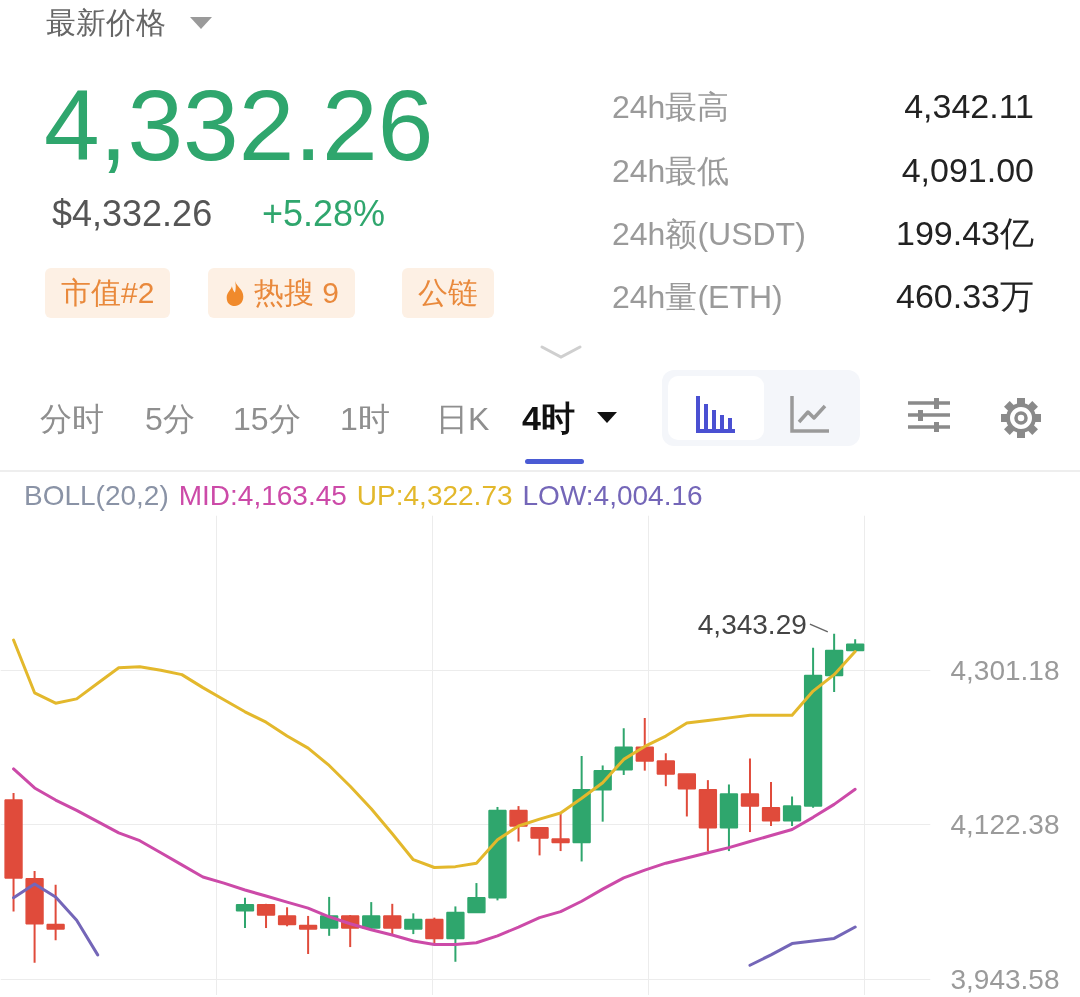 The height and width of the screenshot is (997, 1080). What do you see at coordinates (170, 419) in the screenshot?
I see `text: 5分` at bounding box center [170, 419].